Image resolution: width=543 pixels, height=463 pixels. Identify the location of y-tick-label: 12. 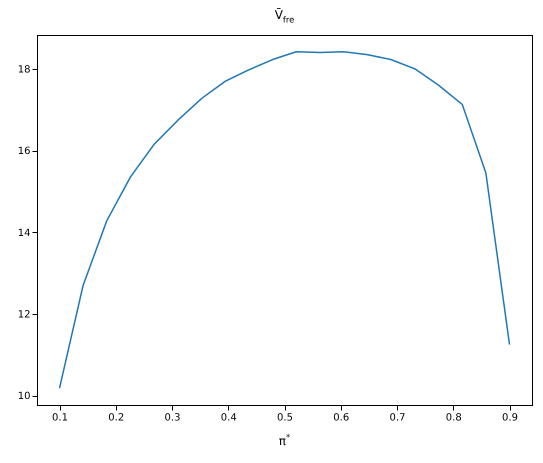
(24, 314).